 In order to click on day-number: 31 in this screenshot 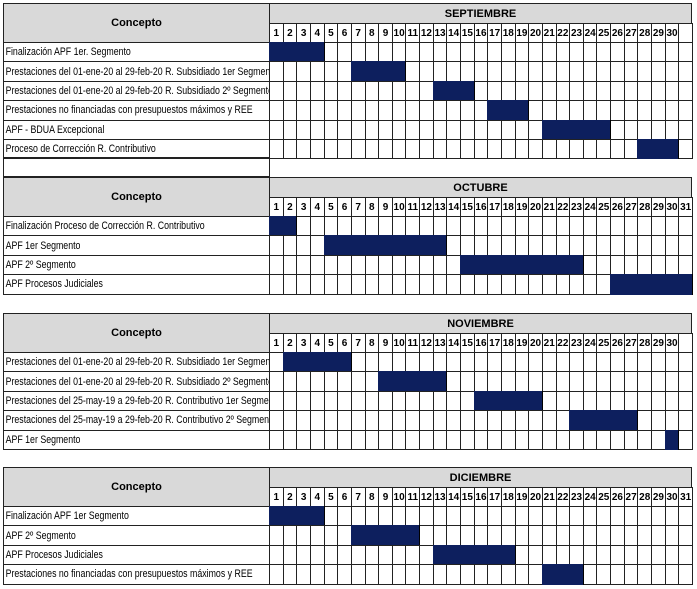, I will do `click(685, 497)`.